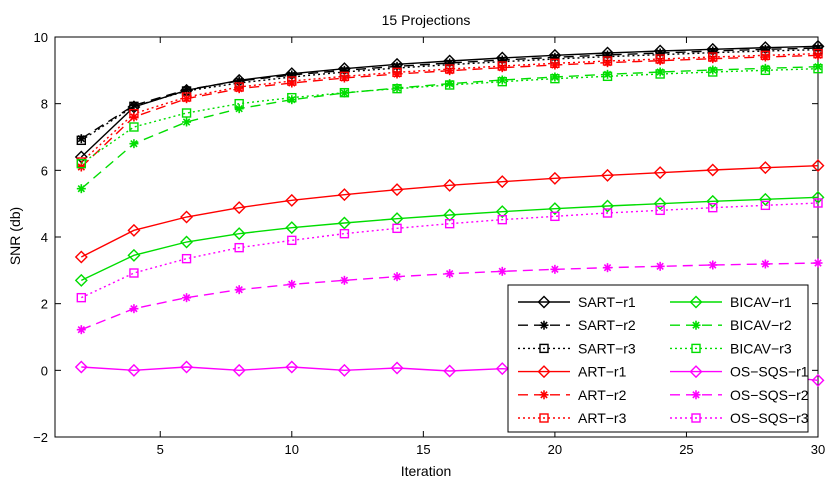 Image resolution: width=830 pixels, height=484 pixels. What do you see at coordinates (160, 449) in the screenshot?
I see `x-tick-label: 5` at bounding box center [160, 449].